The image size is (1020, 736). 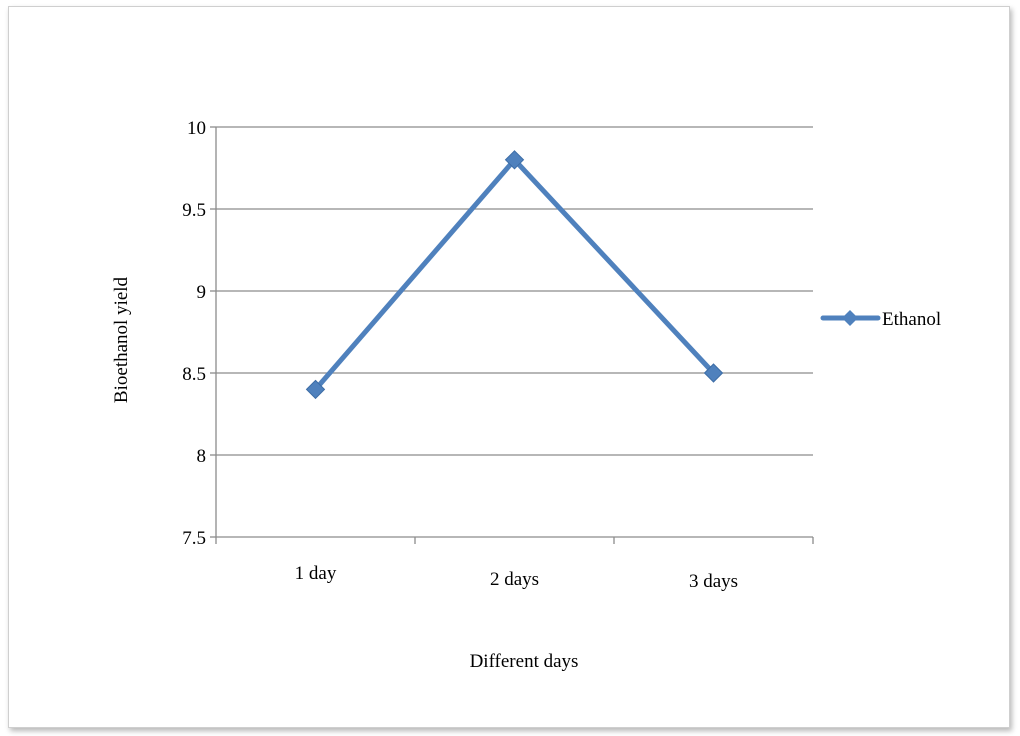 I want to click on y-tick-label: 9.5, so click(x=194, y=210).